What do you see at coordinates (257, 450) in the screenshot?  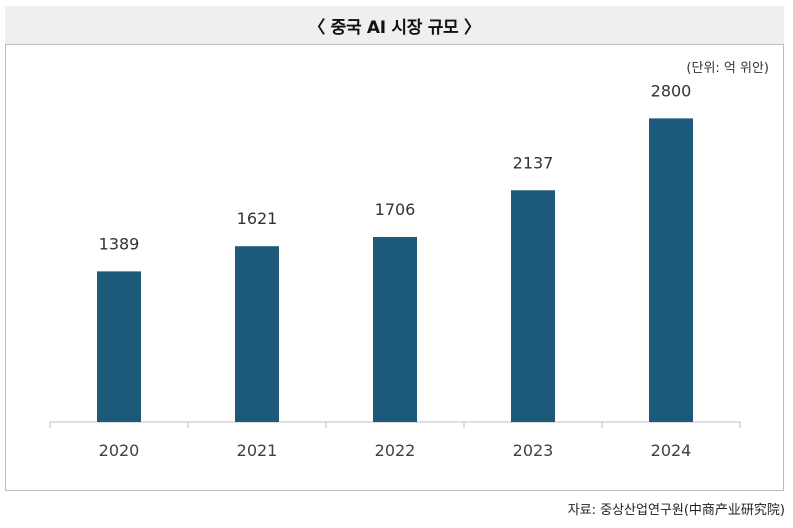 I see `x-tick-label-2021: 2021` at bounding box center [257, 450].